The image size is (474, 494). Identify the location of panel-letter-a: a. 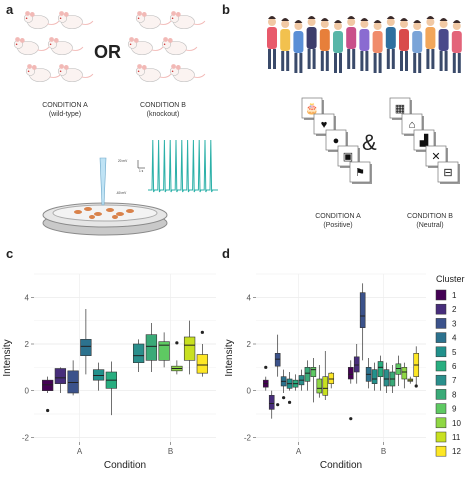
(10, 9).